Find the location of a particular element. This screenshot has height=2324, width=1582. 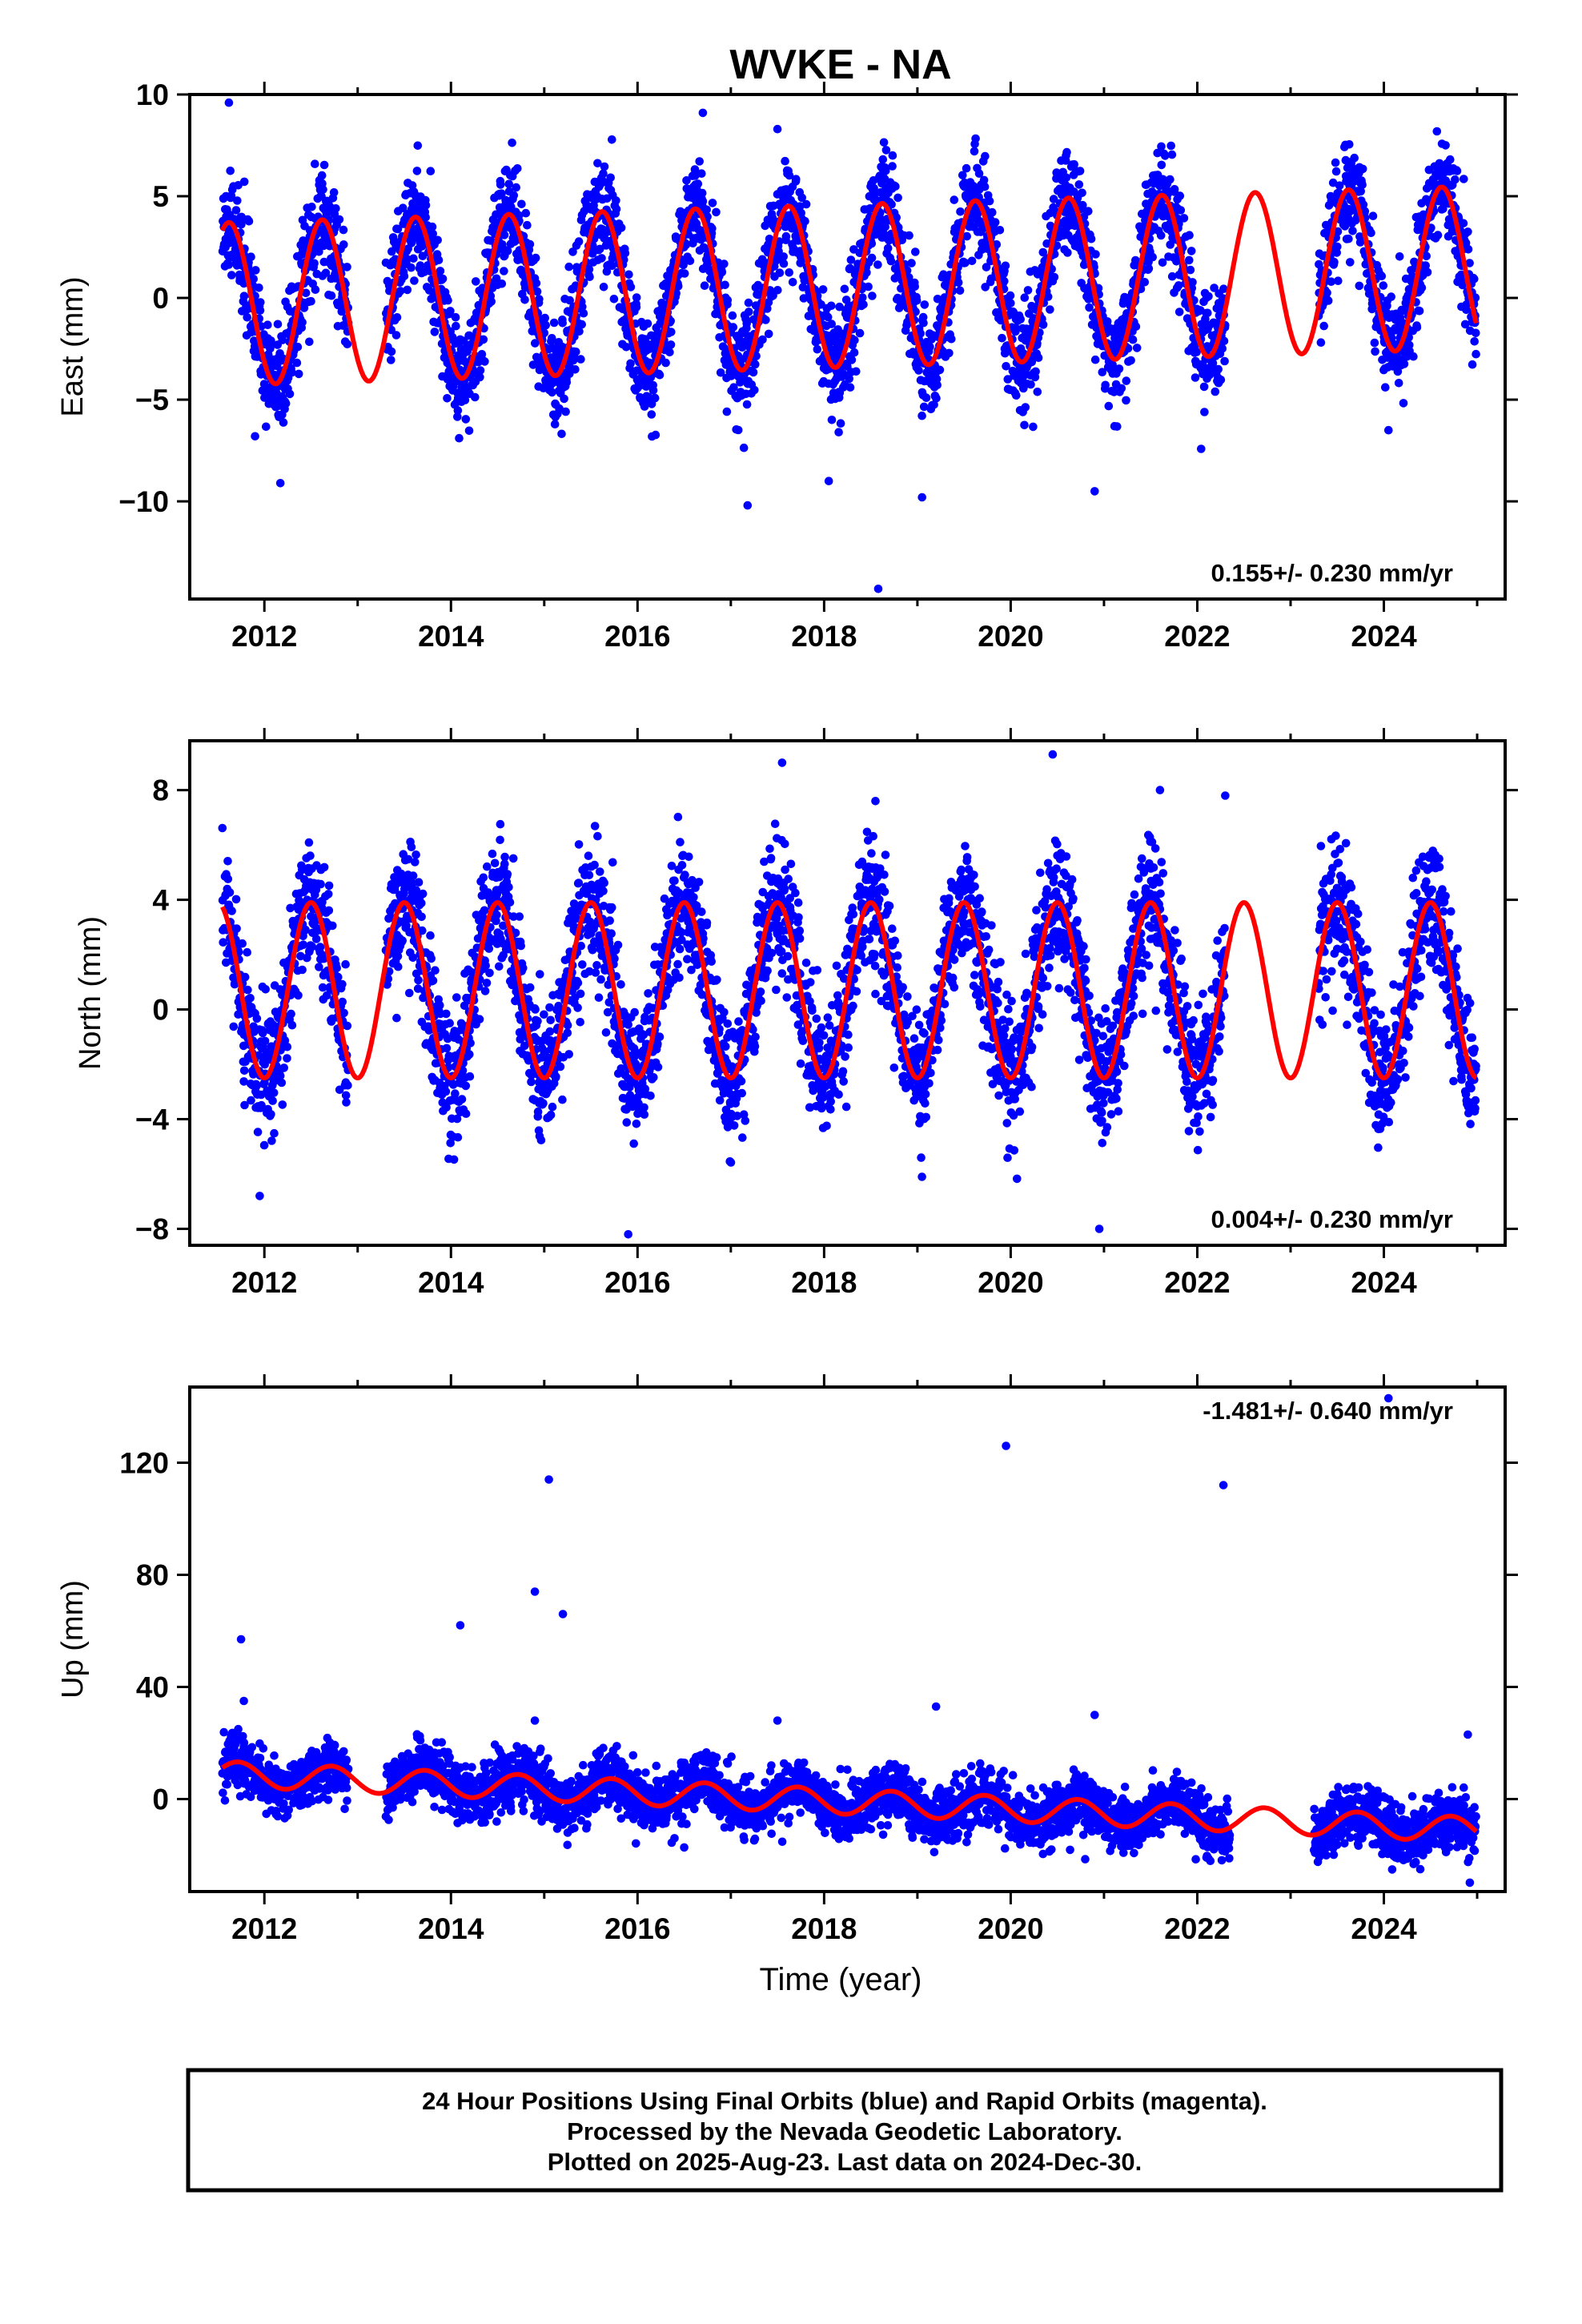

x-tick-label: 2014 is located at coordinates (451, 636).